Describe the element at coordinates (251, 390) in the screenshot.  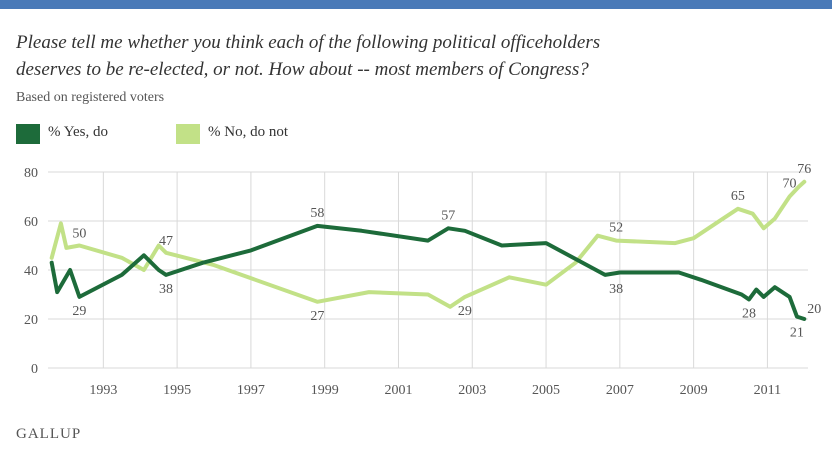
I see `x-tick-label: 1997` at that location.